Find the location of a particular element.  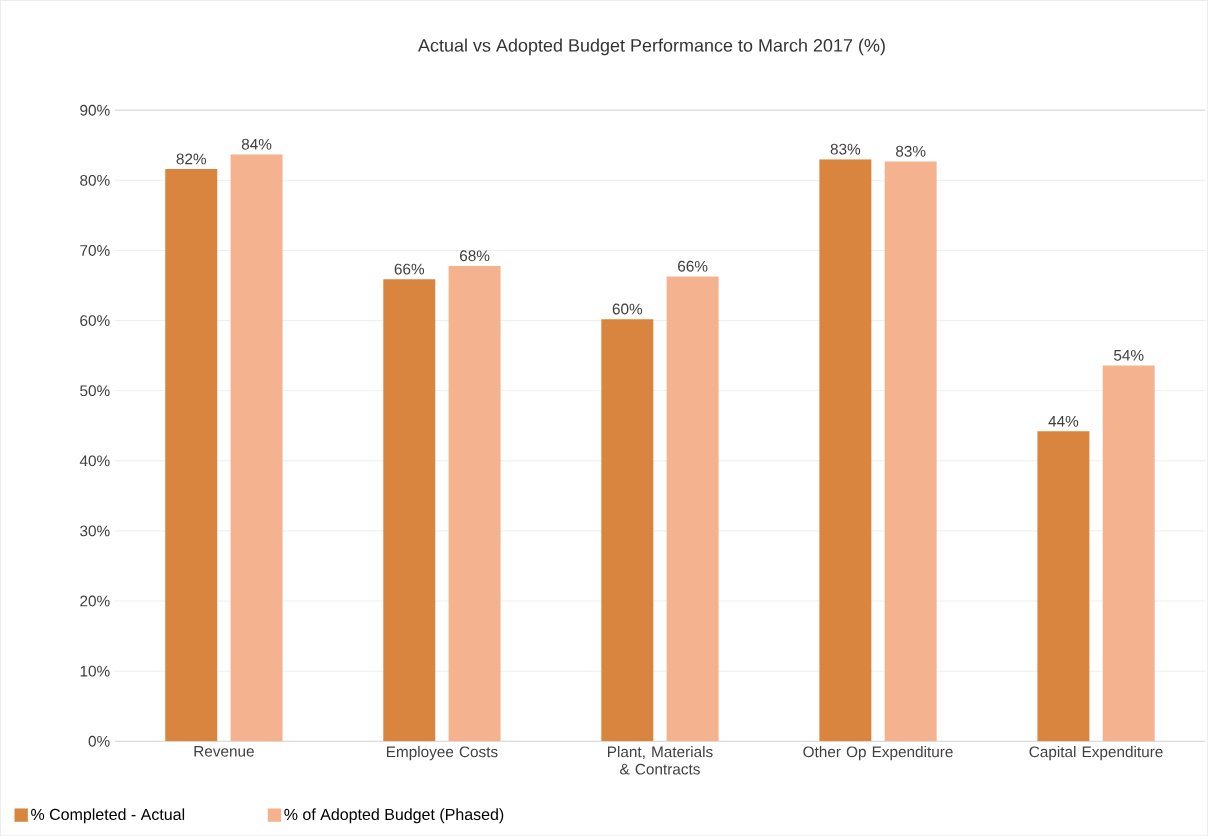

chart-title: Actual vs Adopted Budget Performance to March 2017 (%) is located at coordinates (651, 47).